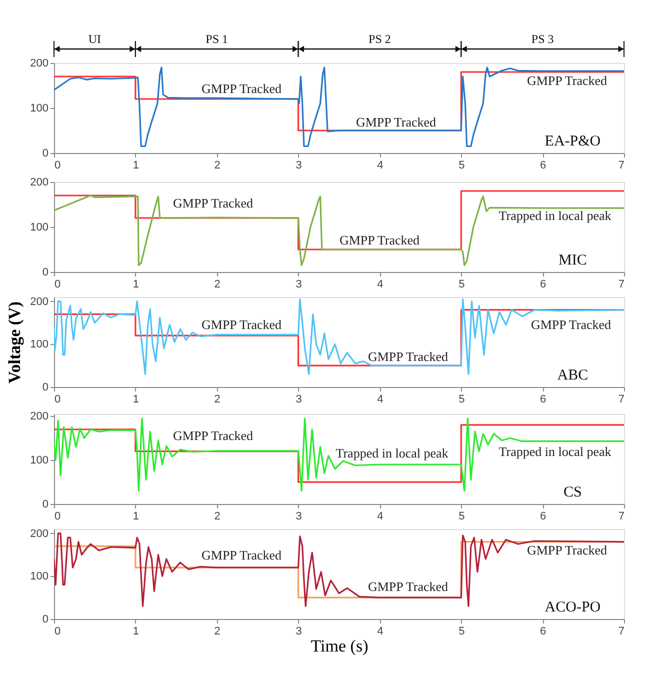 This screenshot has width=657, height=691. I want to click on annotation: MIC, so click(572, 260).